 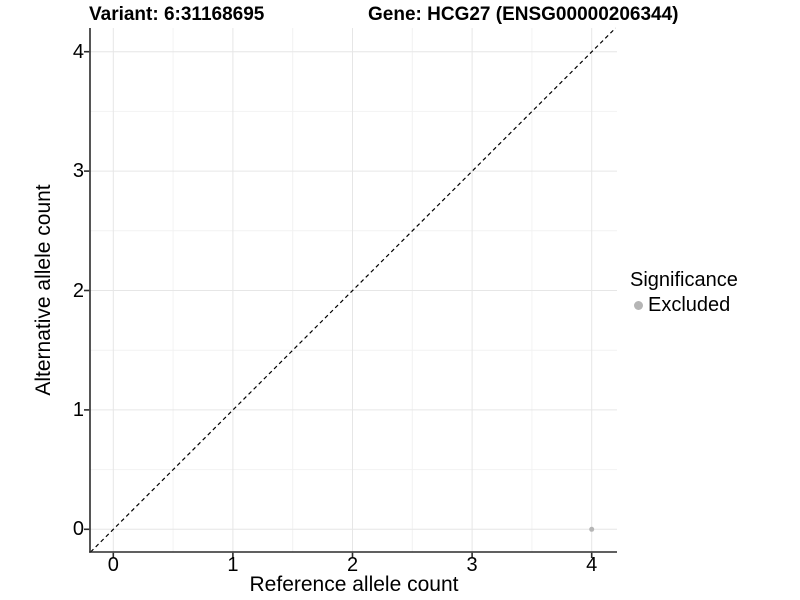 I want to click on variant-title: Variant: 6:31168695, so click(x=177, y=14).